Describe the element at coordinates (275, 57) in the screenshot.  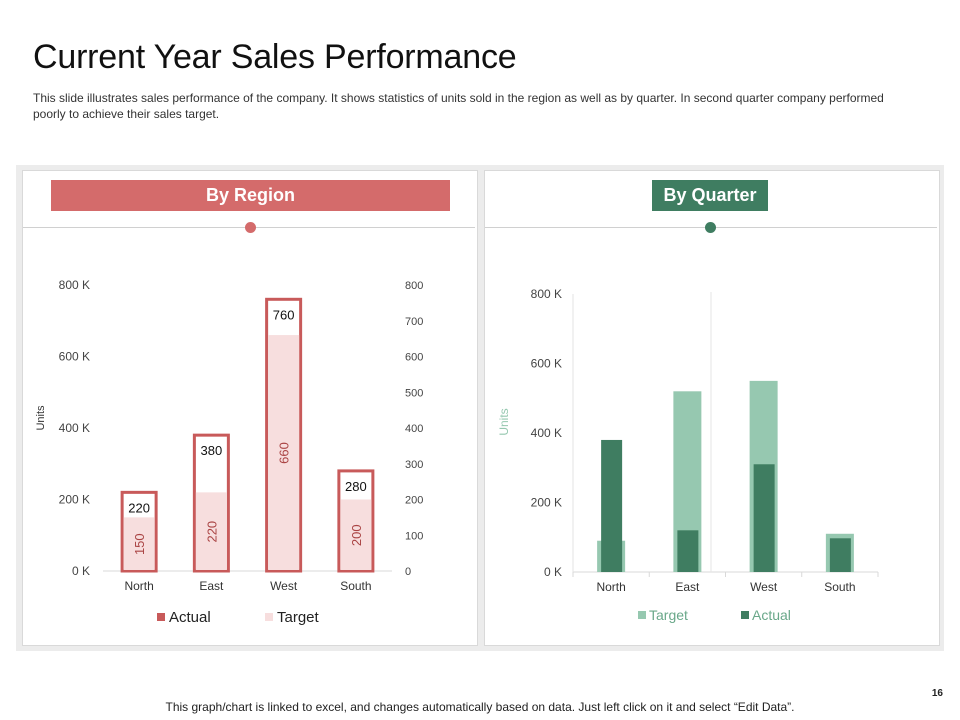
I see `slide-title: Current Year Sales Performance` at that location.